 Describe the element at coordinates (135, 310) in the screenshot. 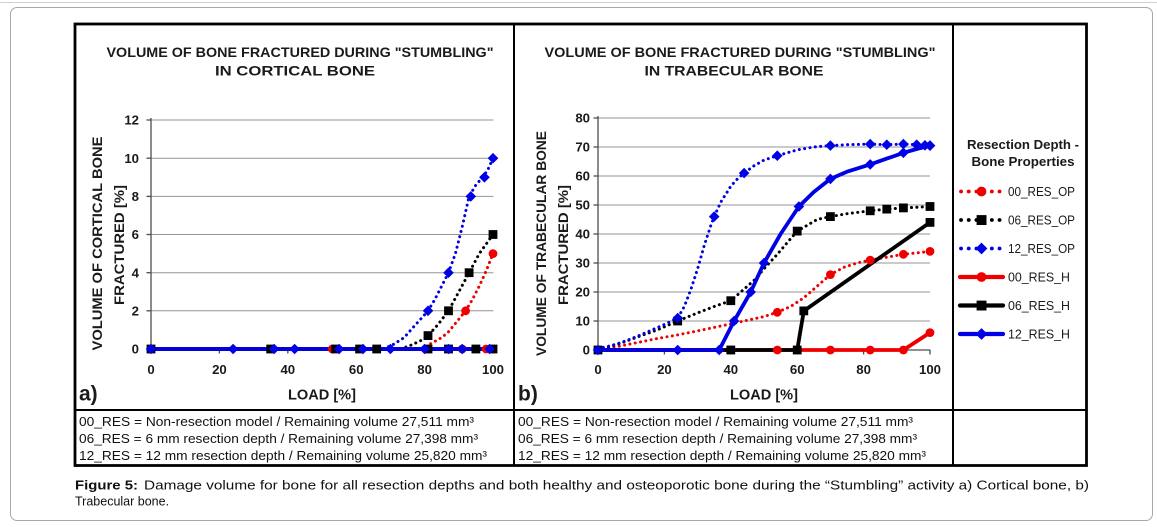

I see `svg-text: 2` at that location.